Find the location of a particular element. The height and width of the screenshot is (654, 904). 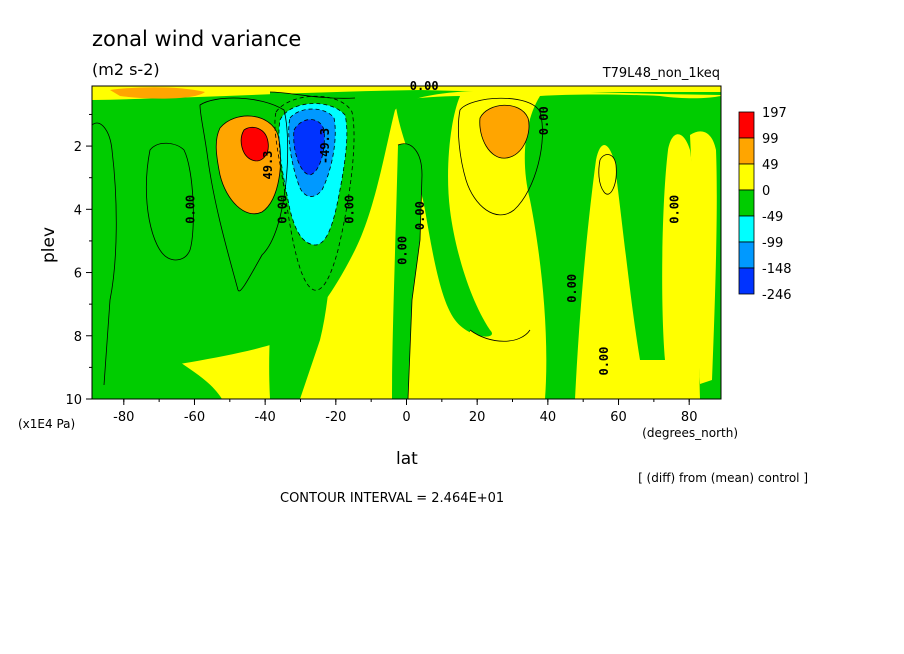

x-tick-label: 80 is located at coordinates (689, 417).